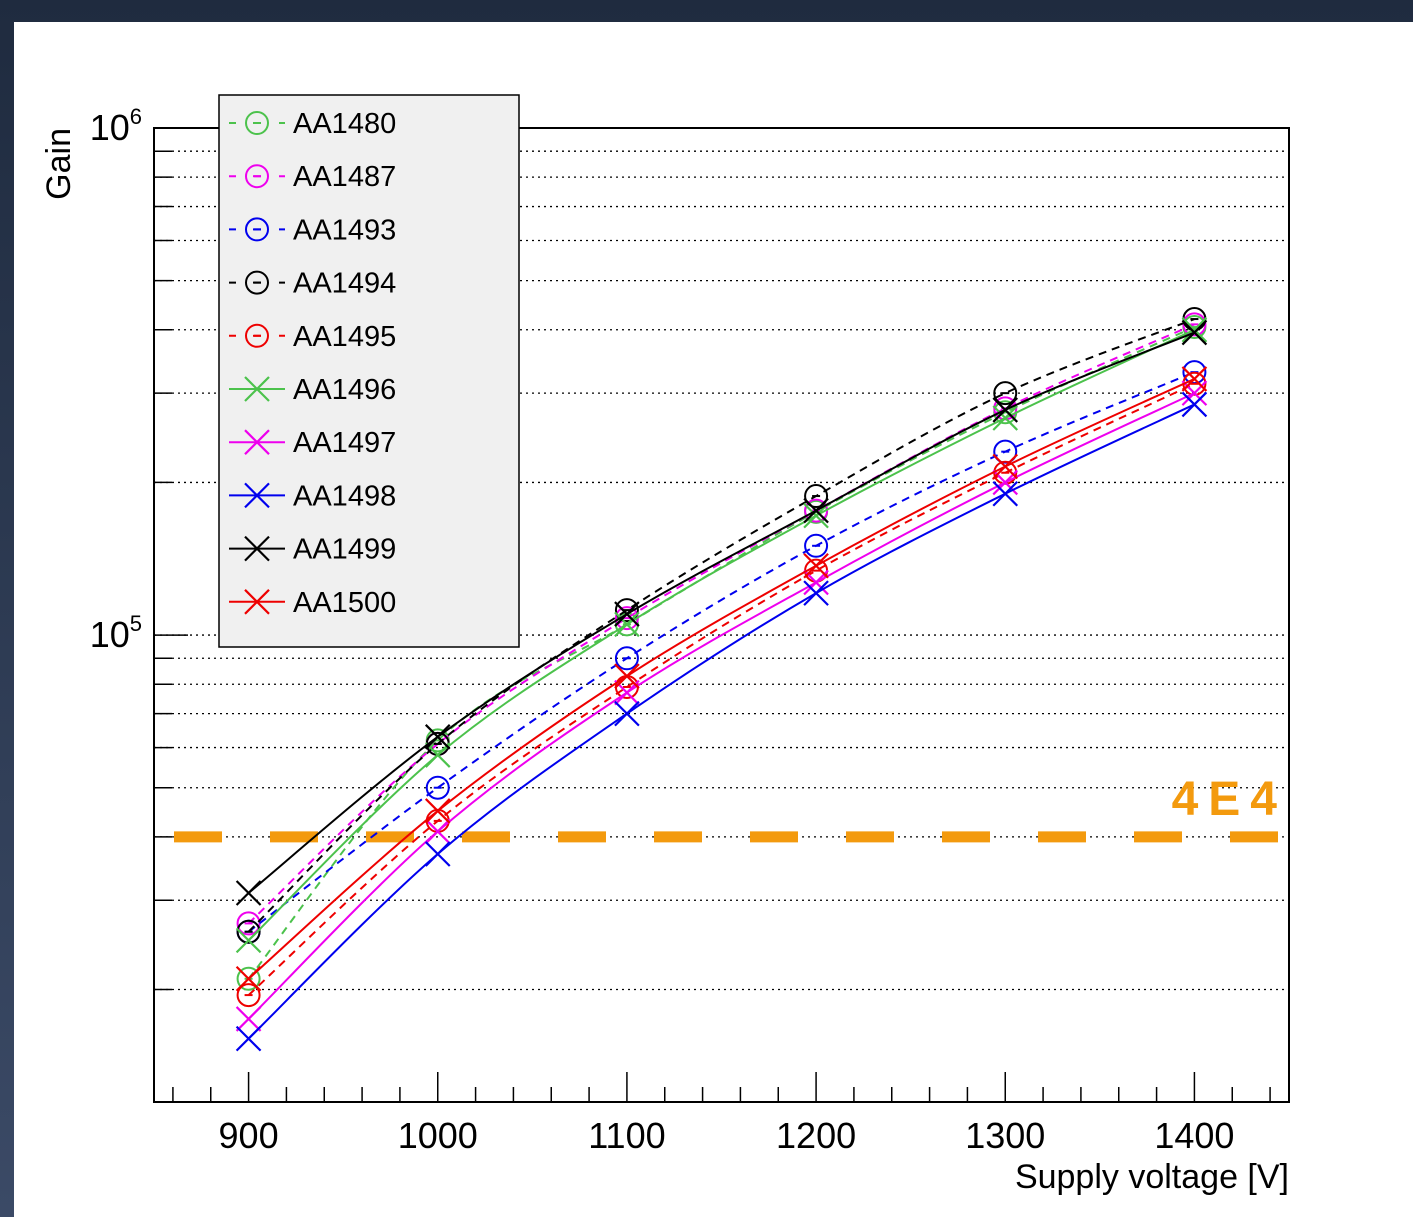  I want to click on x-tick-label: 1200, so click(816, 1135).